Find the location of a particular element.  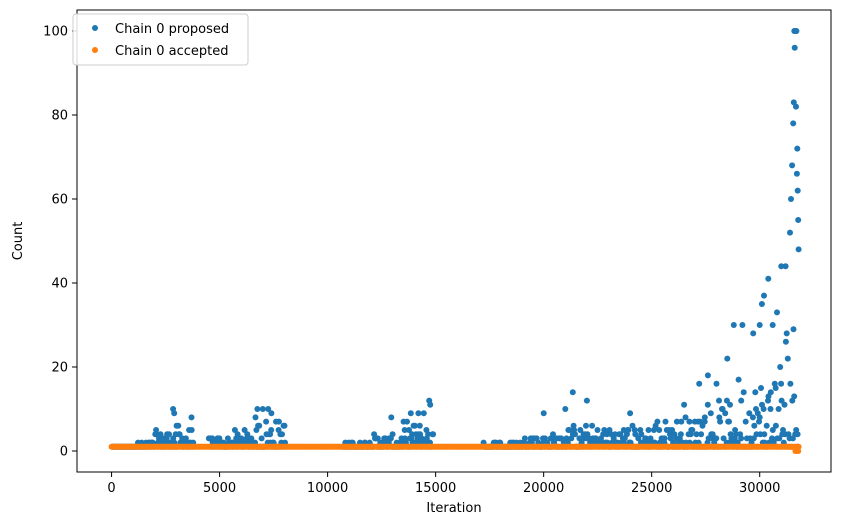

y-tick-label: 80 is located at coordinates (59, 116).